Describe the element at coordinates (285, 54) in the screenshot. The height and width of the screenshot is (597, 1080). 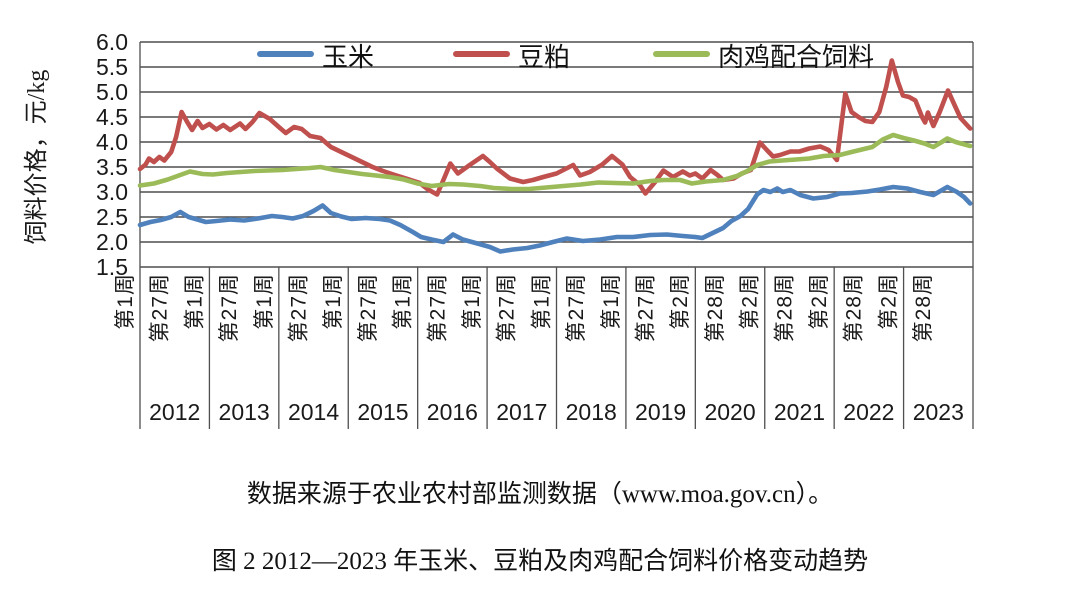
I see `legend-swatch-corn` at that location.